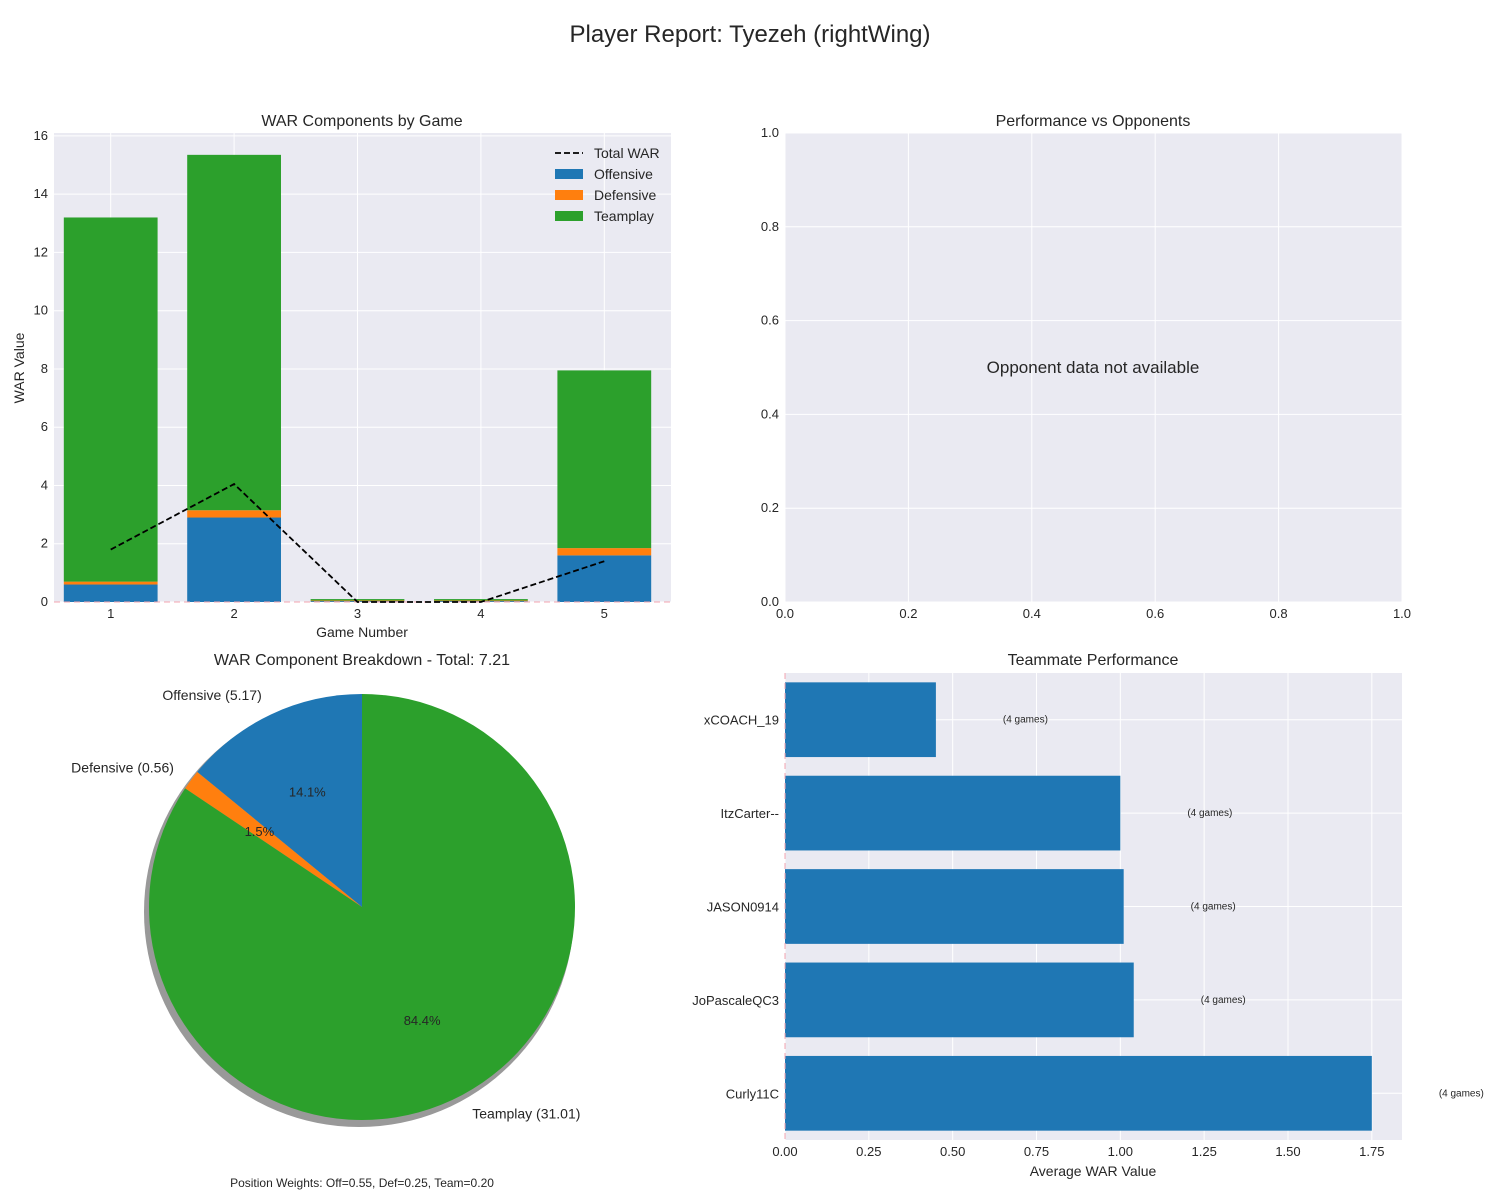 The height and width of the screenshot is (1200, 1500). Describe the element at coordinates (784, 1151) in the screenshot. I see `teammate-xtick: 0.00` at that location.